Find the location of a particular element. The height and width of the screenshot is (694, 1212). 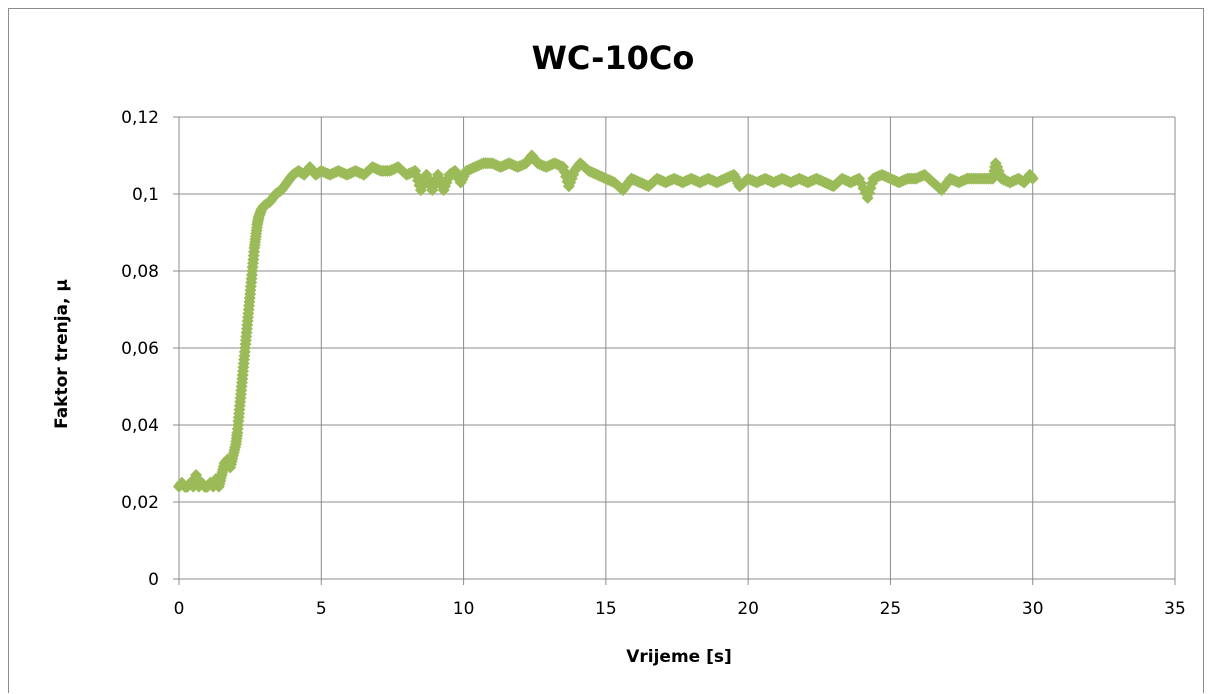

x-tick-label: 20 is located at coordinates (748, 609).